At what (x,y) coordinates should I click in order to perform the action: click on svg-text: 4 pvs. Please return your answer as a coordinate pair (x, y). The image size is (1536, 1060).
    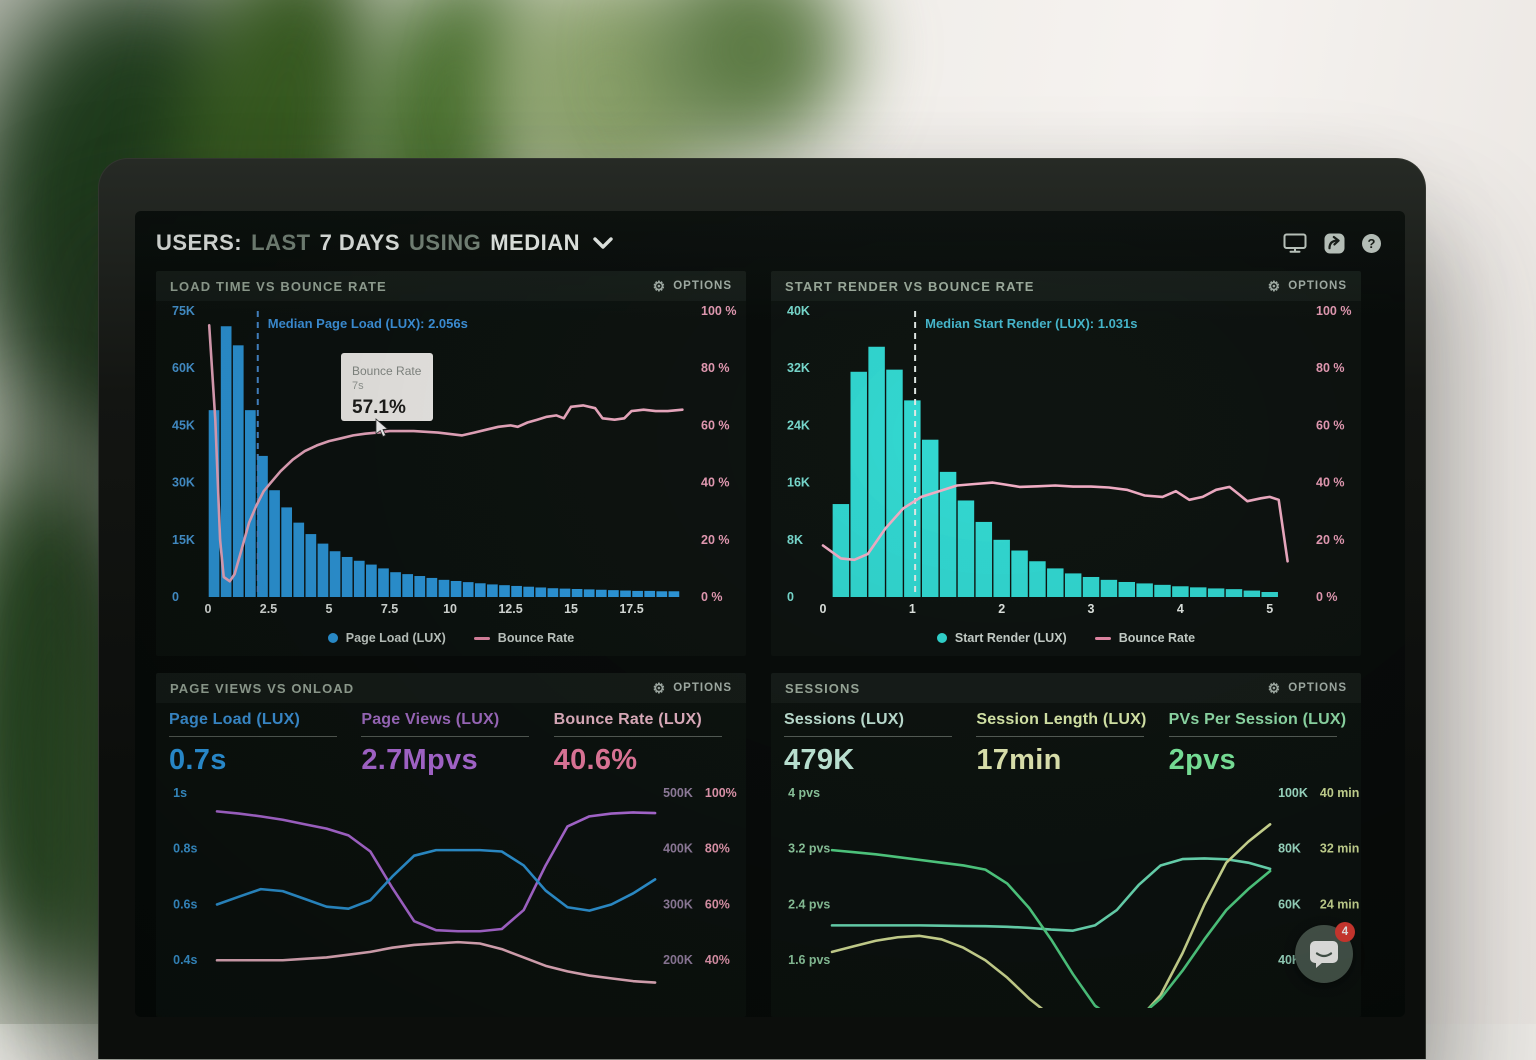
    Looking at the image, I should click on (804, 793).